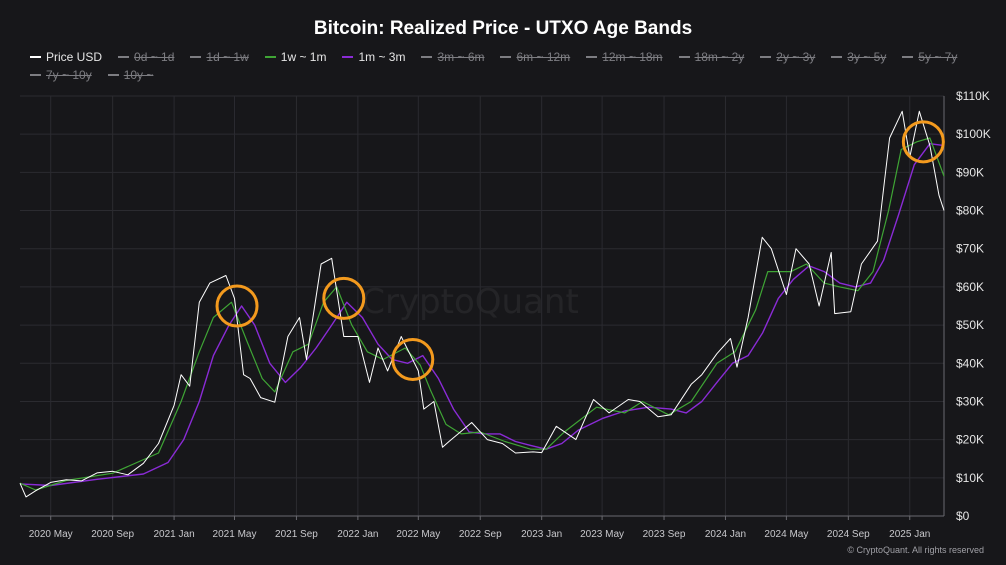  I want to click on x-tick-label: 2023 Jan, so click(541, 534).